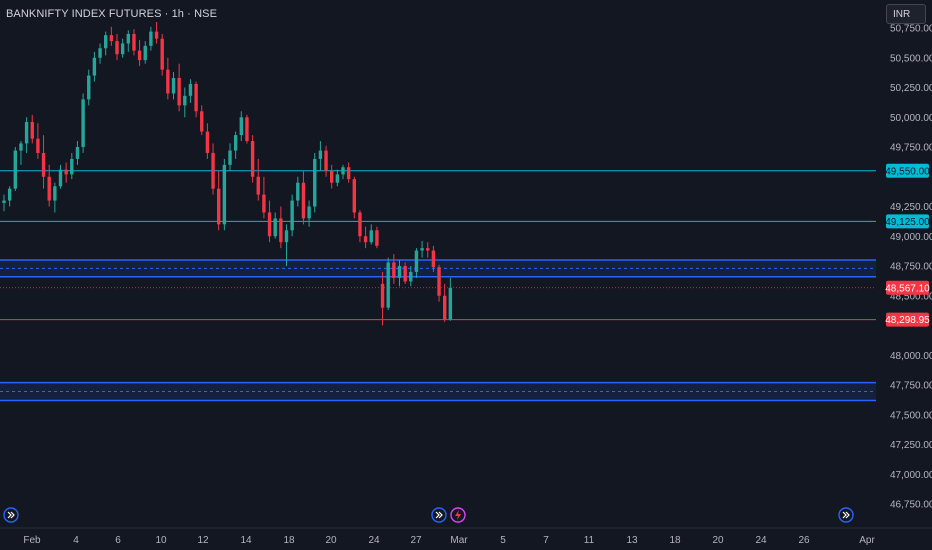  What do you see at coordinates (911, 148) in the screenshot?
I see `price-tick-label: 49,750.00` at bounding box center [911, 148].